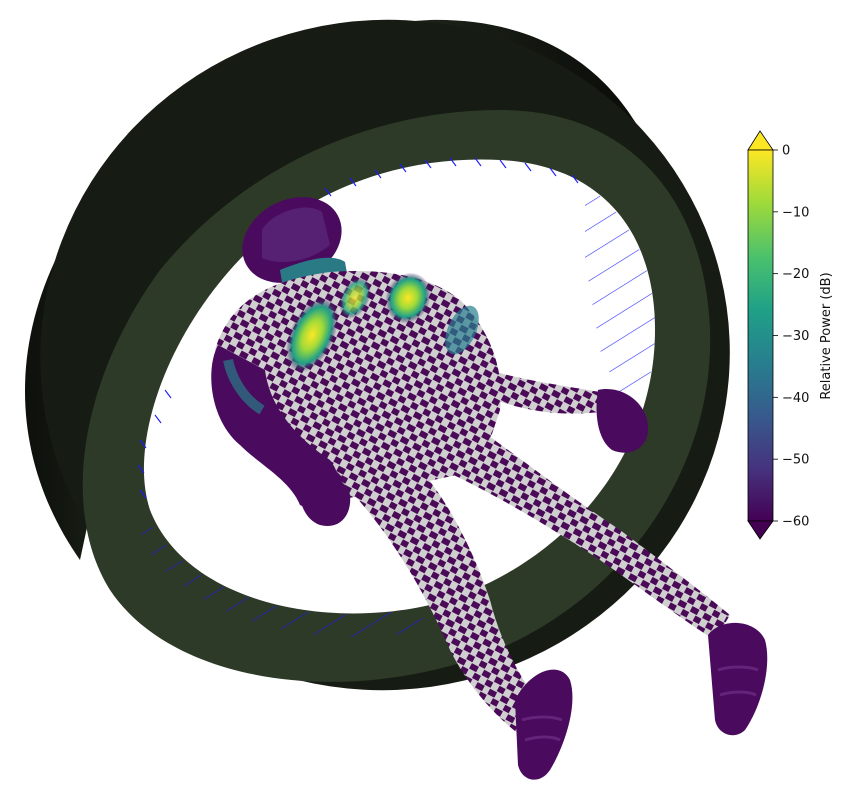 The height and width of the screenshot is (803, 848). What do you see at coordinates (622, 421) in the screenshot?
I see `right-hand` at bounding box center [622, 421].